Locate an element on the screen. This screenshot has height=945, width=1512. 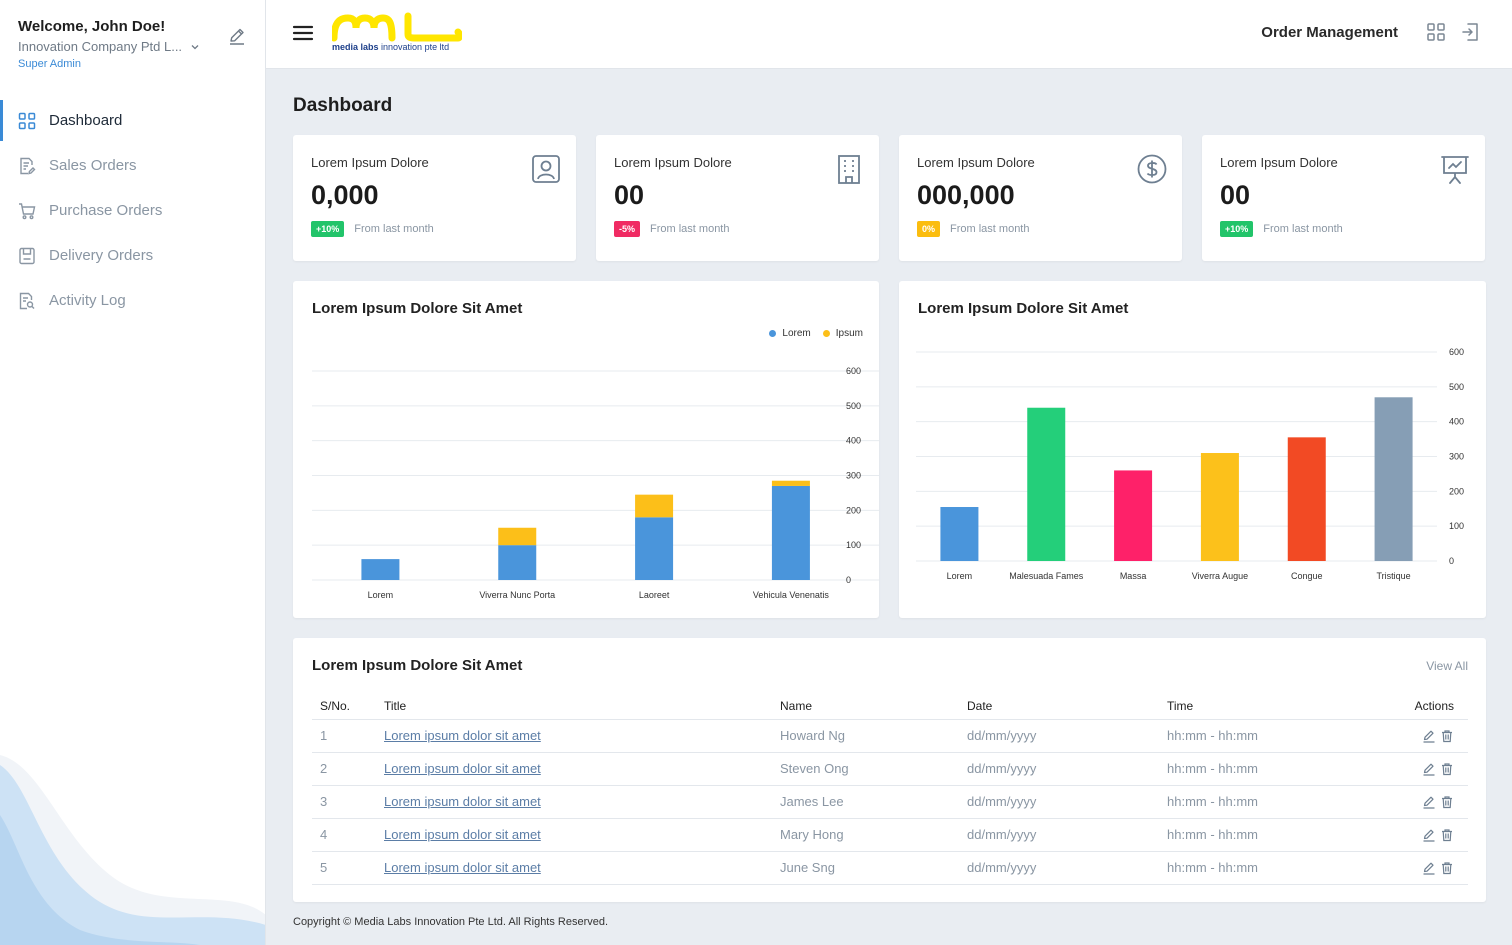
stat-card: Lorem Ipsum Dolore 00 -5% From last month is located at coordinates (737, 198).